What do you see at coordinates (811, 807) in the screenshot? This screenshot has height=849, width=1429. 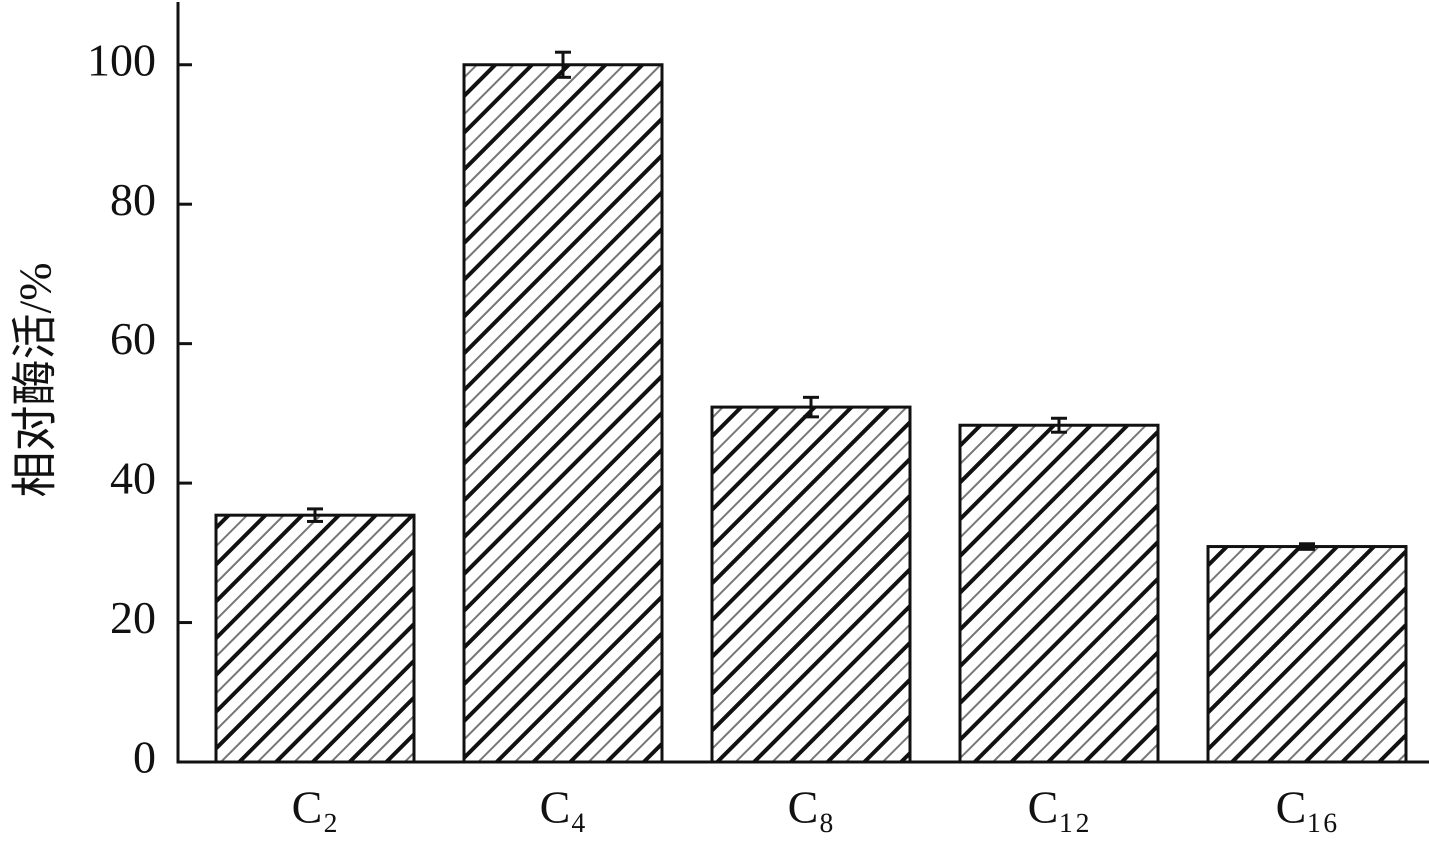 I see `x-tick-label: C₈` at bounding box center [811, 807].